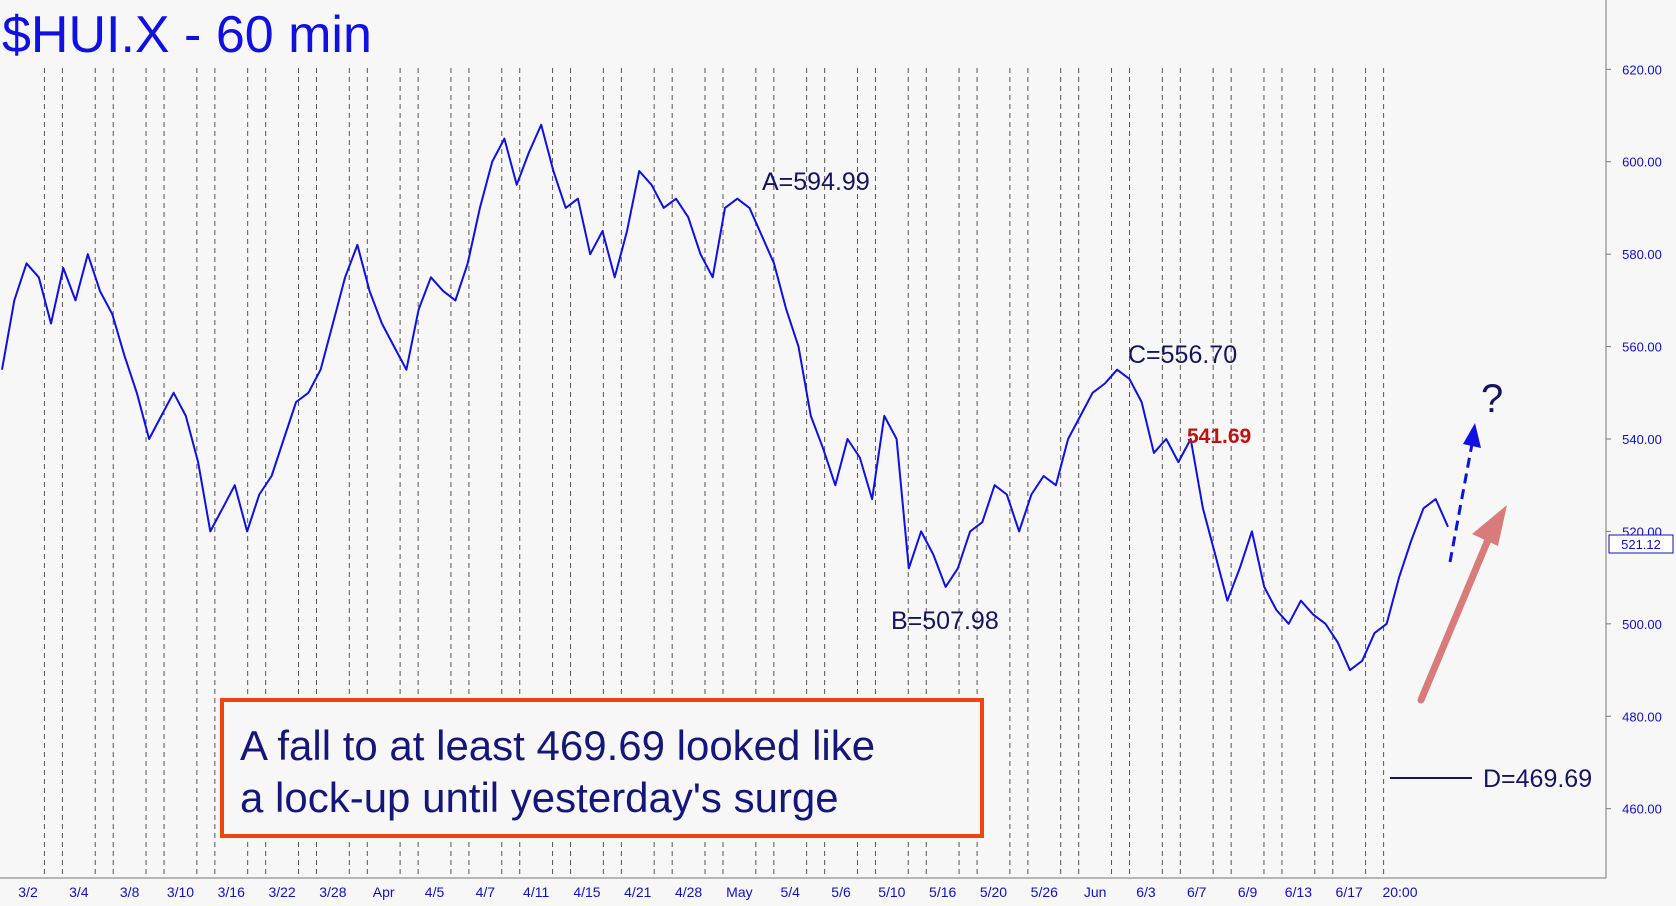  What do you see at coordinates (1349, 892) in the screenshot?
I see `x-tick-label: 6/17` at bounding box center [1349, 892].